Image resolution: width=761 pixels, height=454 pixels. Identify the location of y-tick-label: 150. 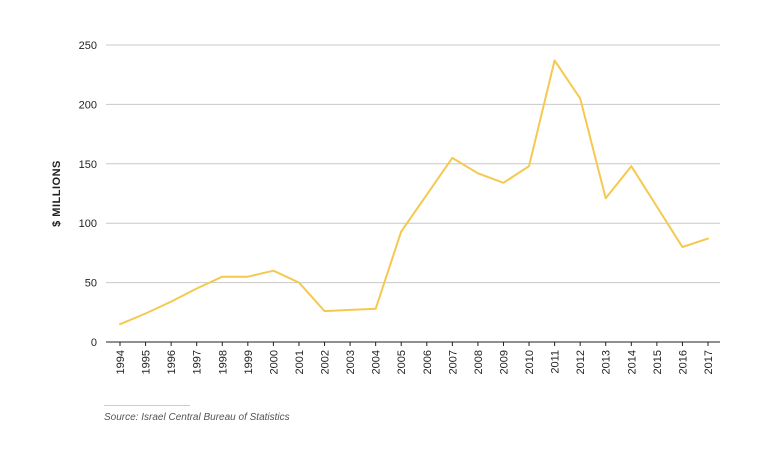
(88, 165).